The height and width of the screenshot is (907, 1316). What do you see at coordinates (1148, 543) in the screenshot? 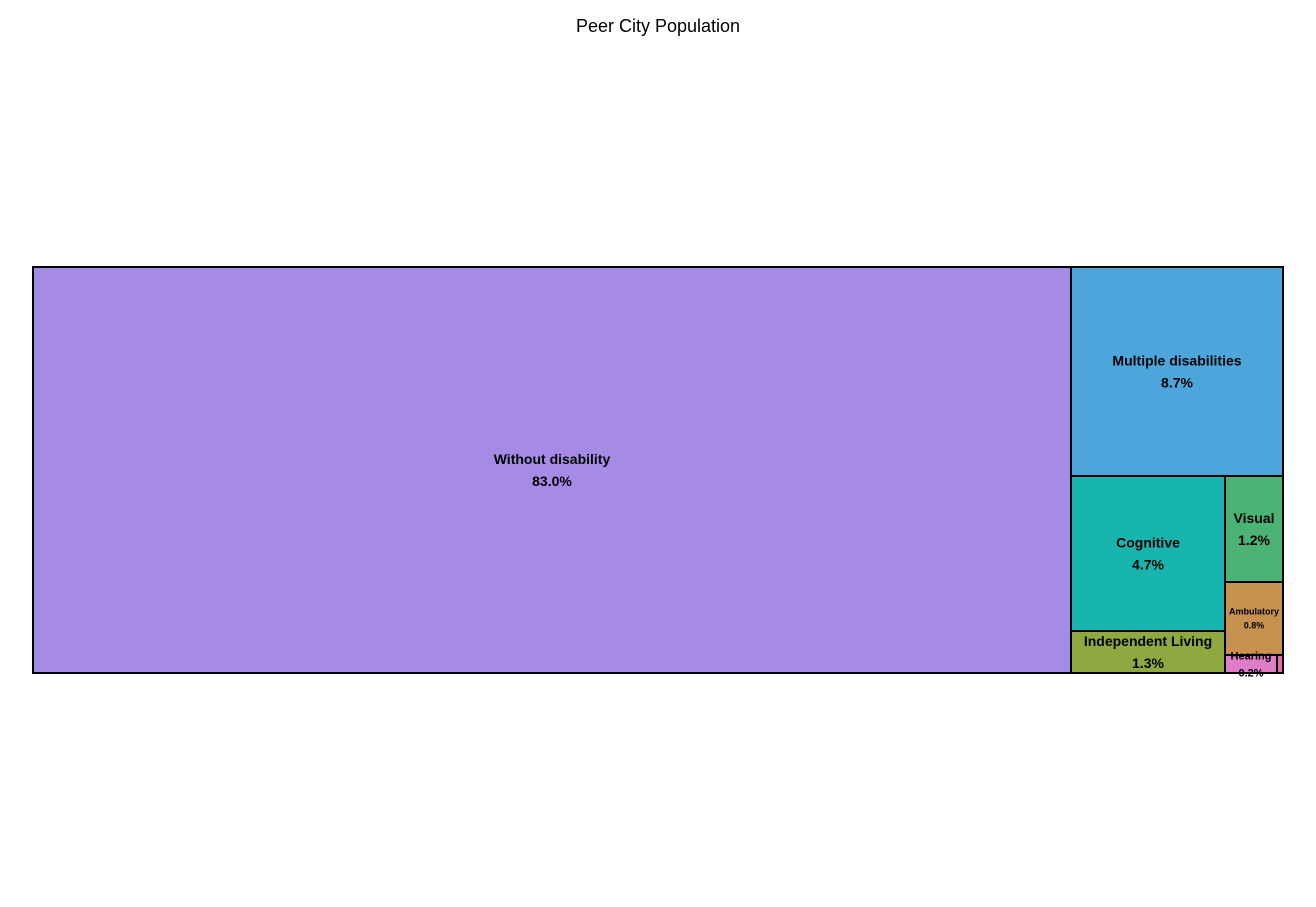
I see `treemap-cell-name: Cognitive` at bounding box center [1148, 543].